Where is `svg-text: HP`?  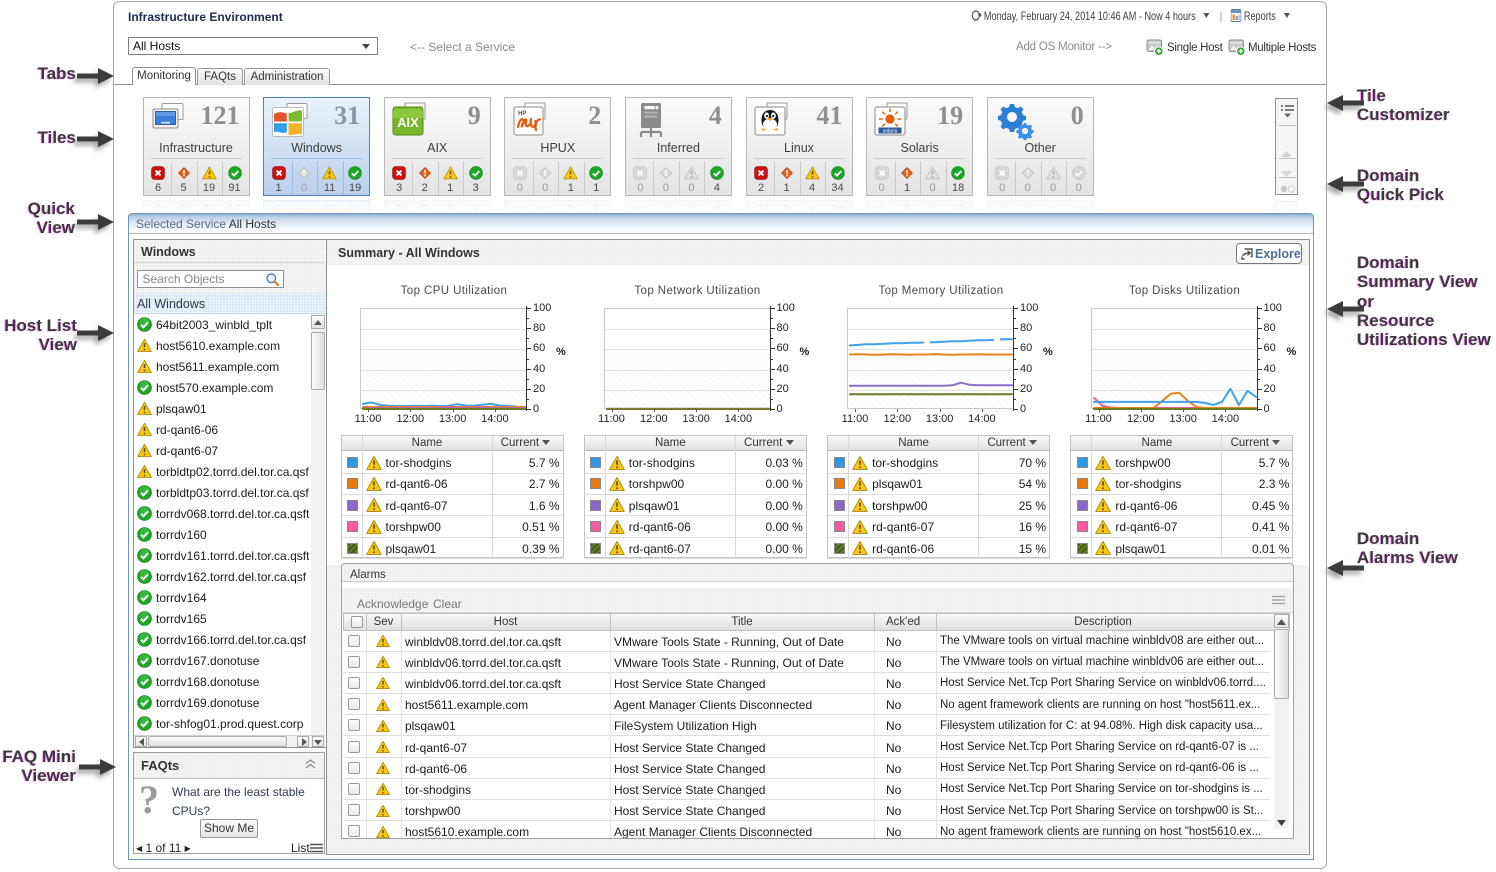 svg-text: HP is located at coordinates (522, 114).